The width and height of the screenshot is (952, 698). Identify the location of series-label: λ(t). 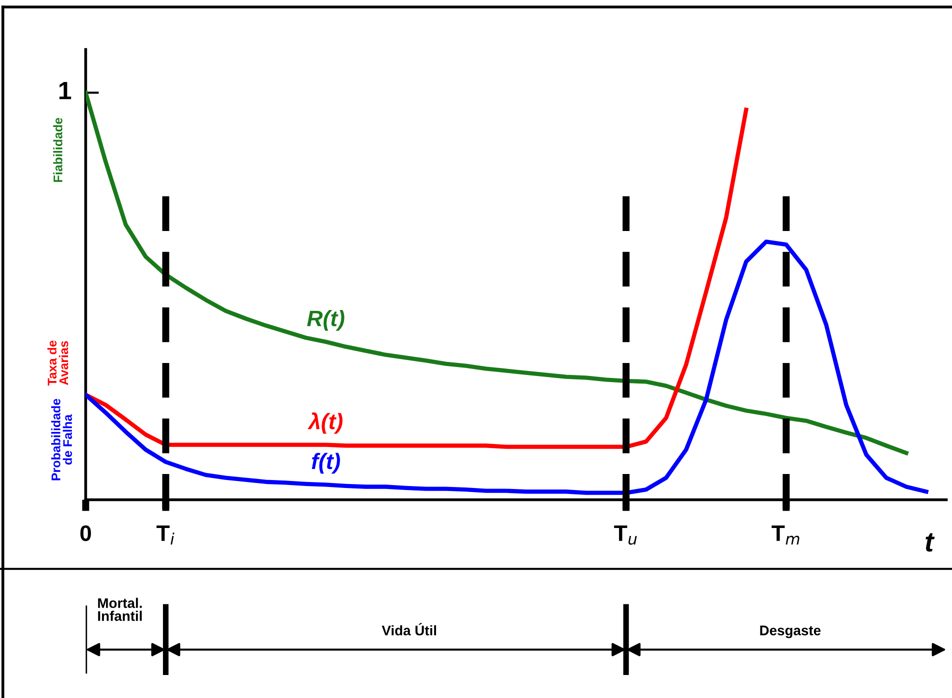
(325, 423).